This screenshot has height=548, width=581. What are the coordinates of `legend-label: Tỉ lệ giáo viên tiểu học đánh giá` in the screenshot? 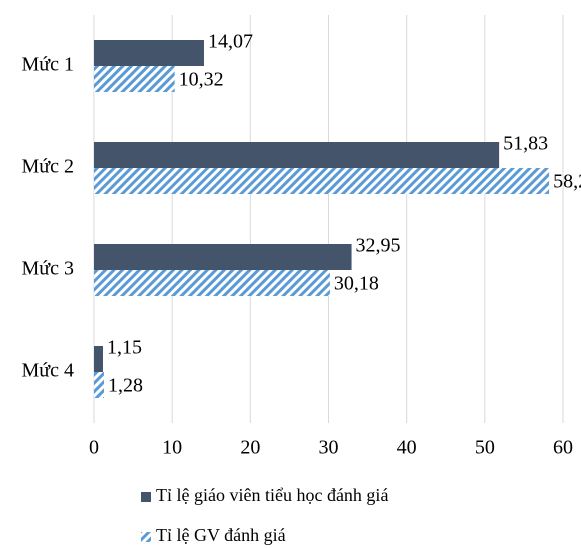 It's located at (272, 495).